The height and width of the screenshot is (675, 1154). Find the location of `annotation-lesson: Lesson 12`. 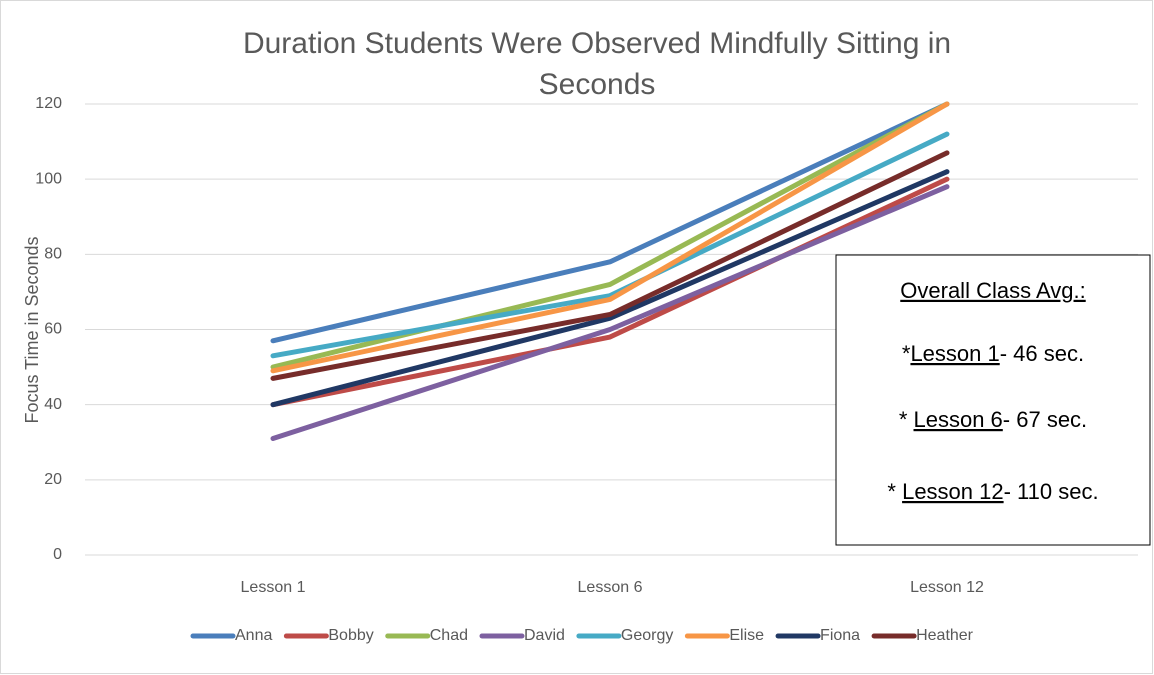

annotation-lesson: Lesson 12 is located at coordinates (953, 491).